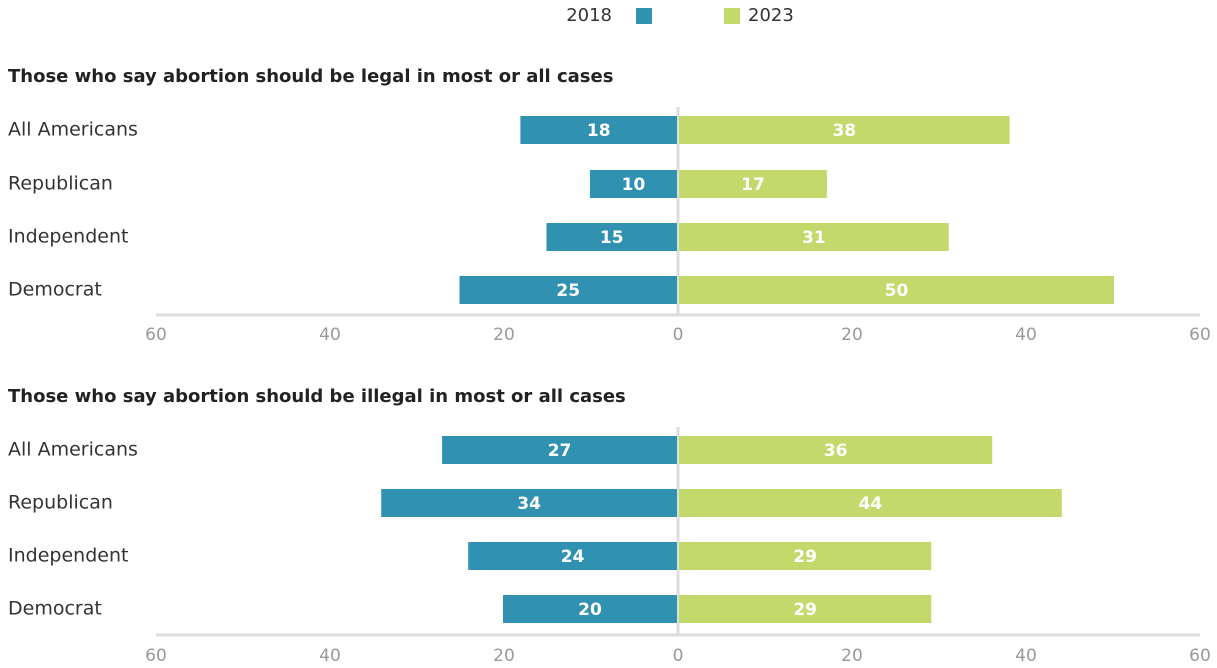 The image size is (1217, 668). Describe the element at coordinates (771, 15) in the screenshot. I see `legend-label: 2023` at that location.